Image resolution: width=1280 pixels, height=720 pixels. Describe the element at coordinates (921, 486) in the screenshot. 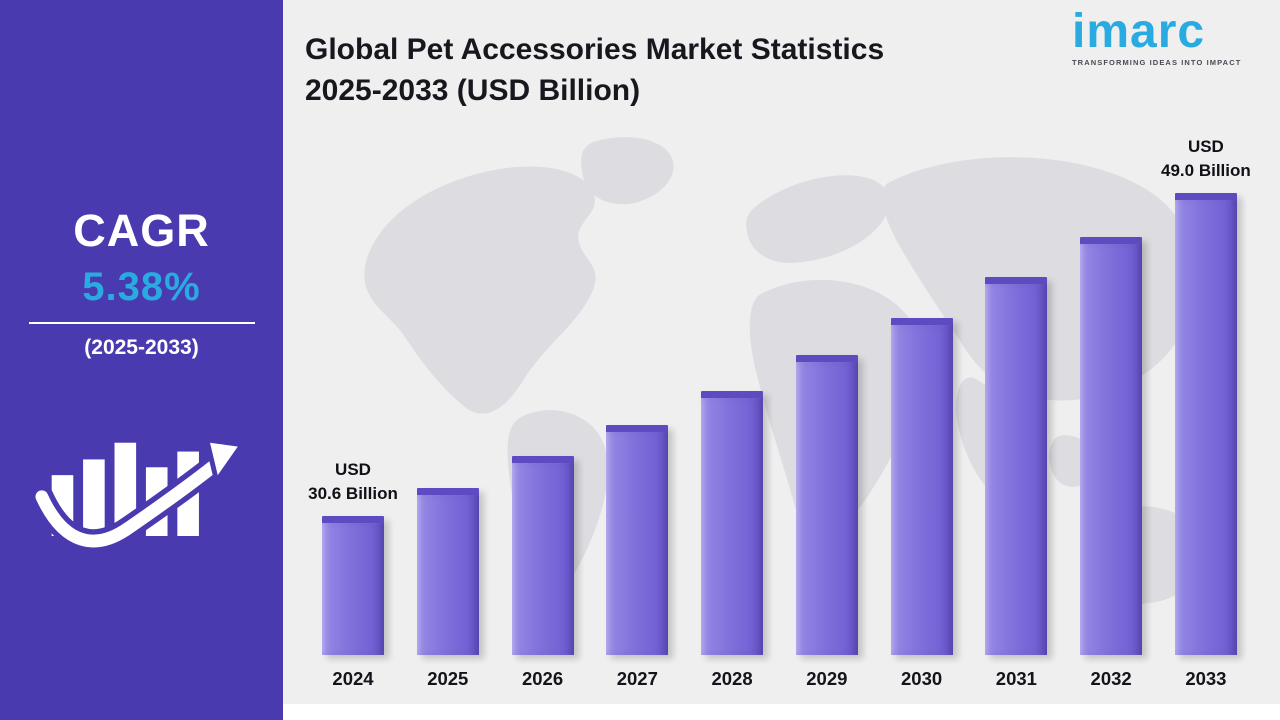

I see `bar-2030` at that location.